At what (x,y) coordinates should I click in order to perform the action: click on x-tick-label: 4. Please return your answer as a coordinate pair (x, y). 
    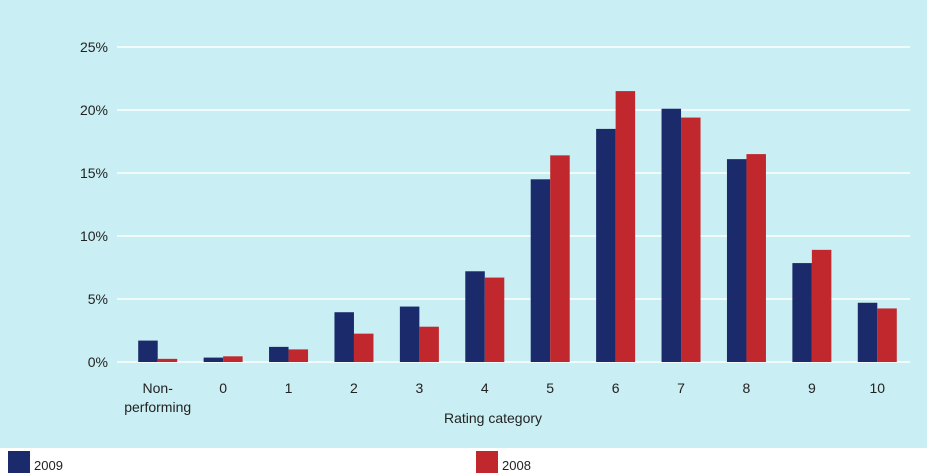
    Looking at the image, I should click on (485, 388).